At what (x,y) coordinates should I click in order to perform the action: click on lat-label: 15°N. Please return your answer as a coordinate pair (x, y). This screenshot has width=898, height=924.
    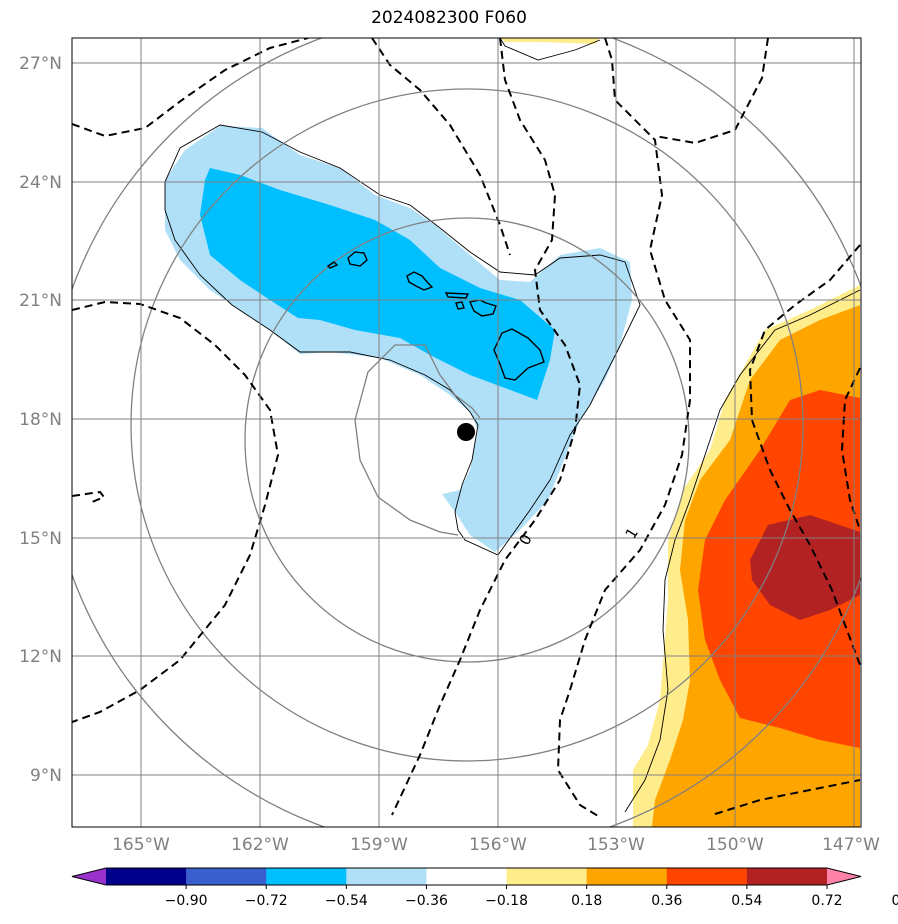
    Looking at the image, I should click on (40, 539).